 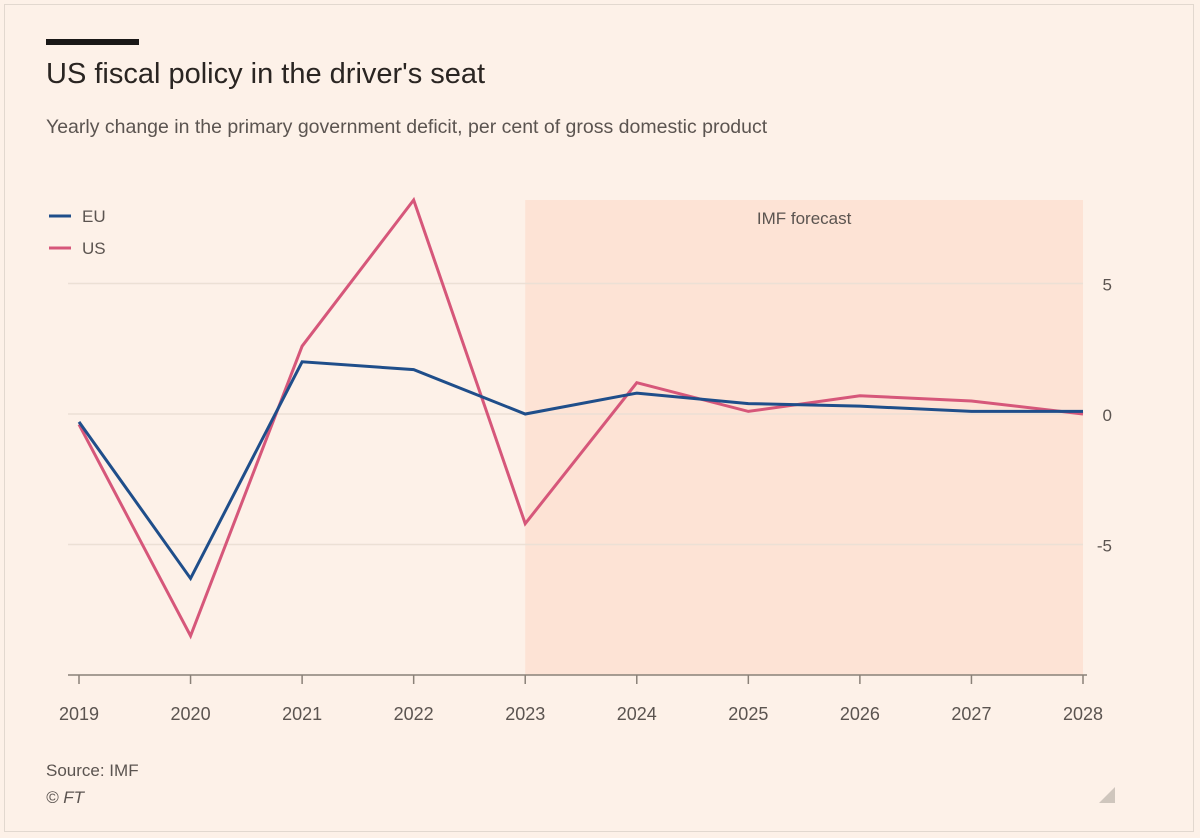 What do you see at coordinates (302, 714) in the screenshot?
I see `x-tick-label: 2021` at bounding box center [302, 714].